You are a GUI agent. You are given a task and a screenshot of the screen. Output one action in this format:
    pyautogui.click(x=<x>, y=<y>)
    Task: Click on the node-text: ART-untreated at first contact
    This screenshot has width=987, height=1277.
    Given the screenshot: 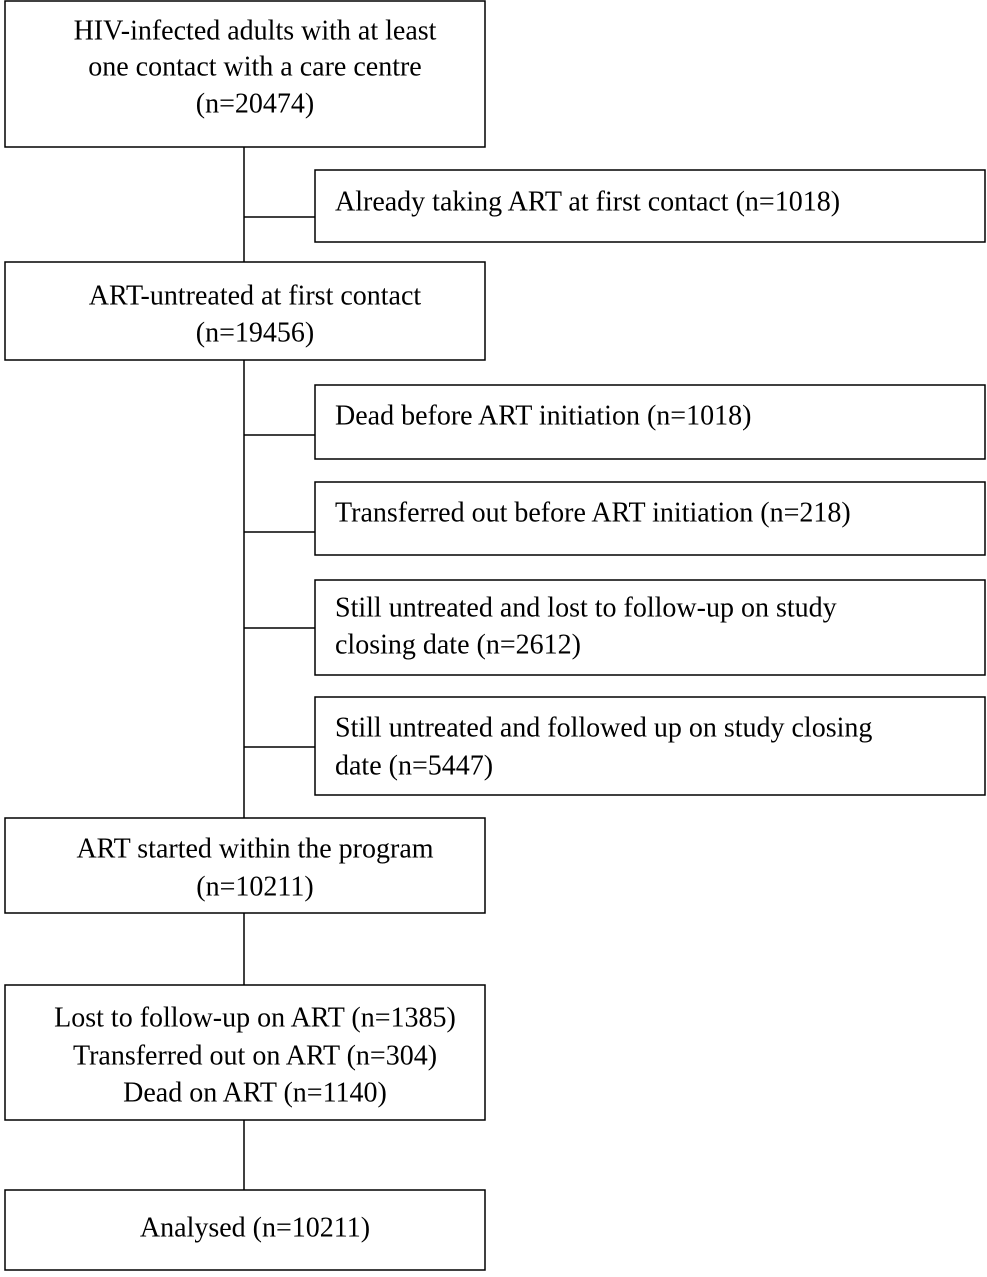 What is the action you would take?
    pyautogui.click(x=255, y=295)
    